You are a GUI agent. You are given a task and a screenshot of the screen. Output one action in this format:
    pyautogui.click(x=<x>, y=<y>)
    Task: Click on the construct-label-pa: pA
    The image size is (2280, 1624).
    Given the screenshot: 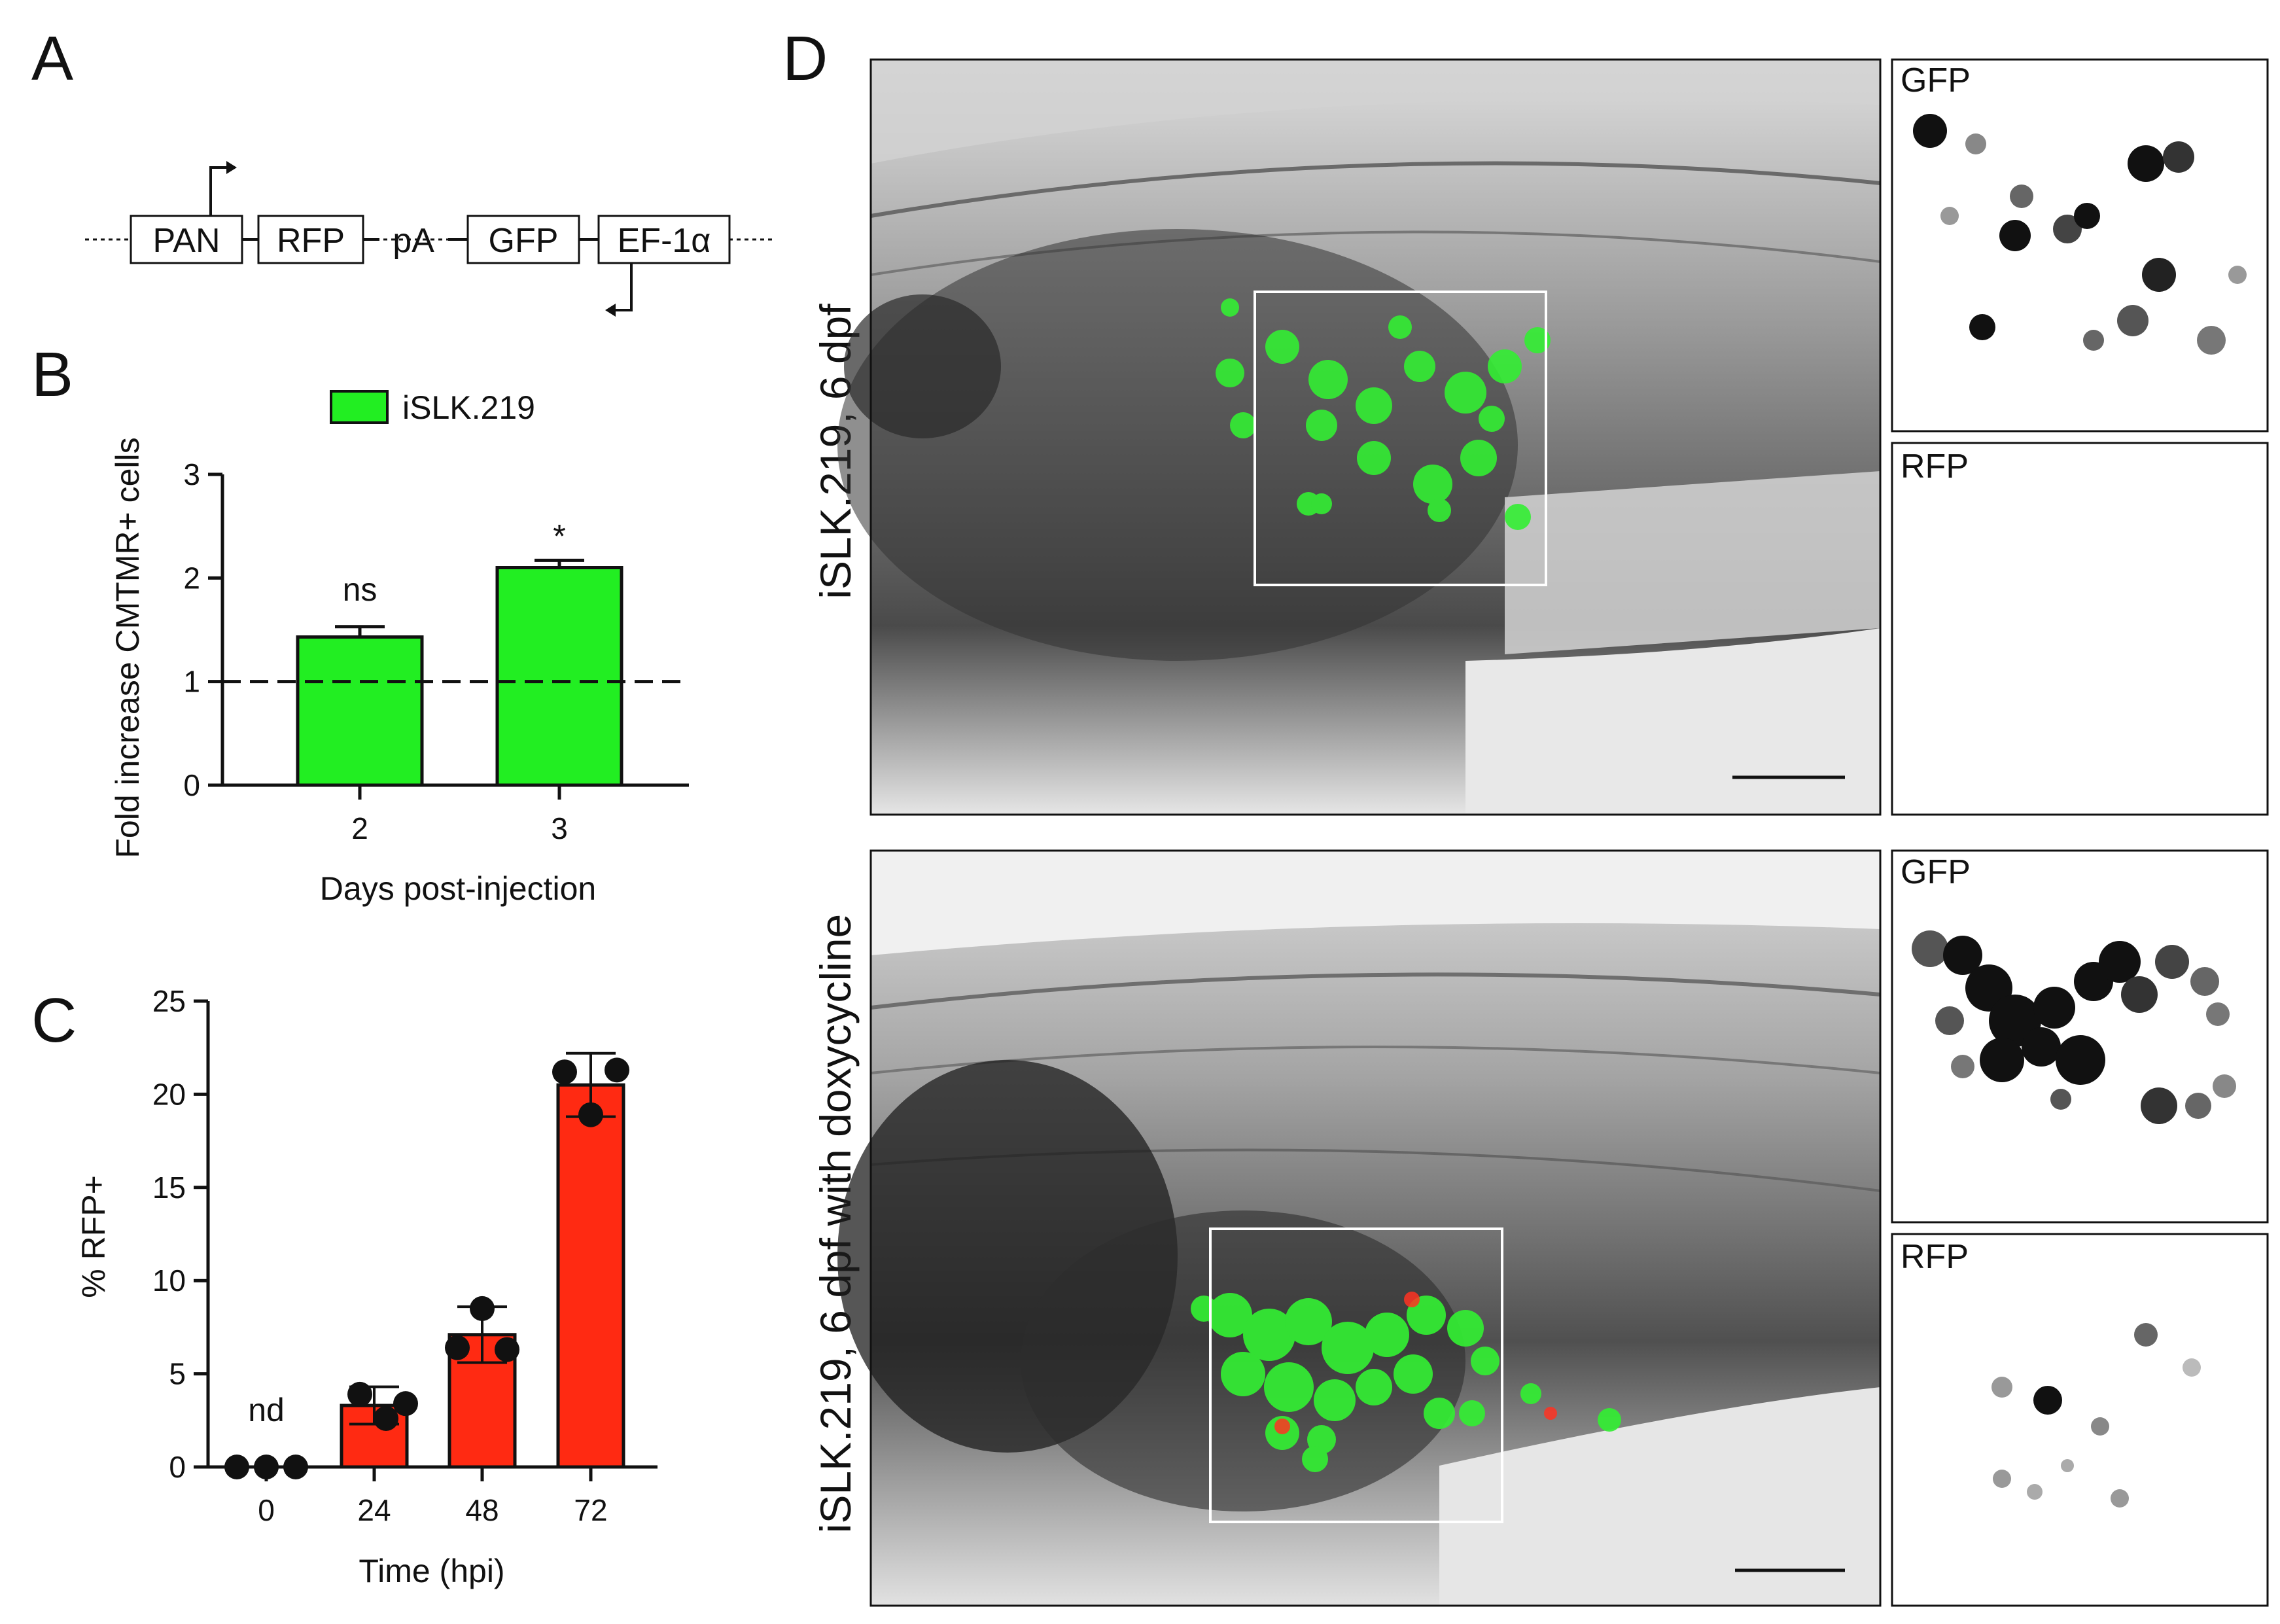 What is the action you would take?
    pyautogui.click(x=413, y=241)
    